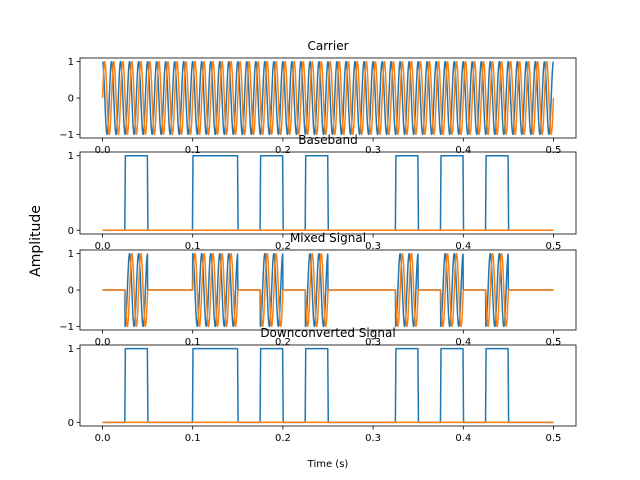 The width and height of the screenshot is (640, 480). Describe the element at coordinates (328, 238) in the screenshot. I see `subplot-title: Mixed Signal` at that location.